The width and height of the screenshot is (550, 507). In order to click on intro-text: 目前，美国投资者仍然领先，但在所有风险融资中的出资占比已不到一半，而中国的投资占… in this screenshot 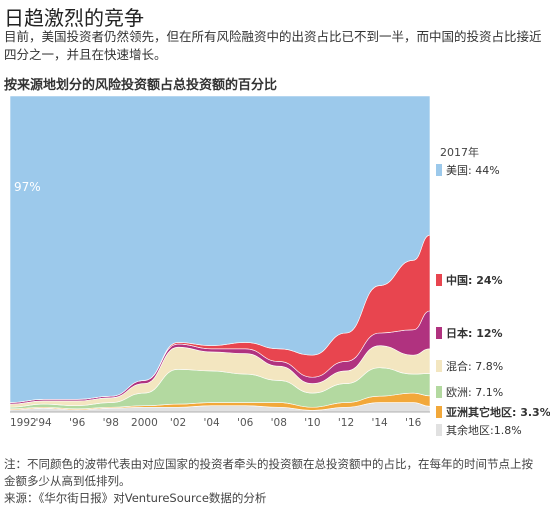, I will do `click(273, 45)`.